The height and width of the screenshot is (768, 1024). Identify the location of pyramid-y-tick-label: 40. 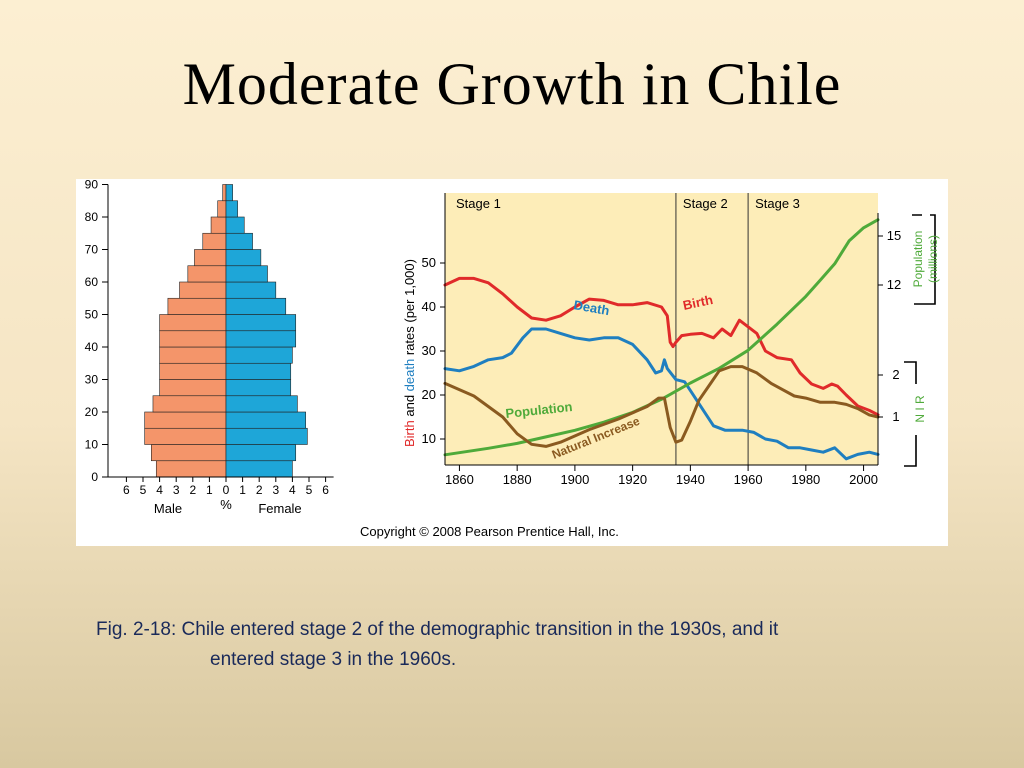
(92, 347).